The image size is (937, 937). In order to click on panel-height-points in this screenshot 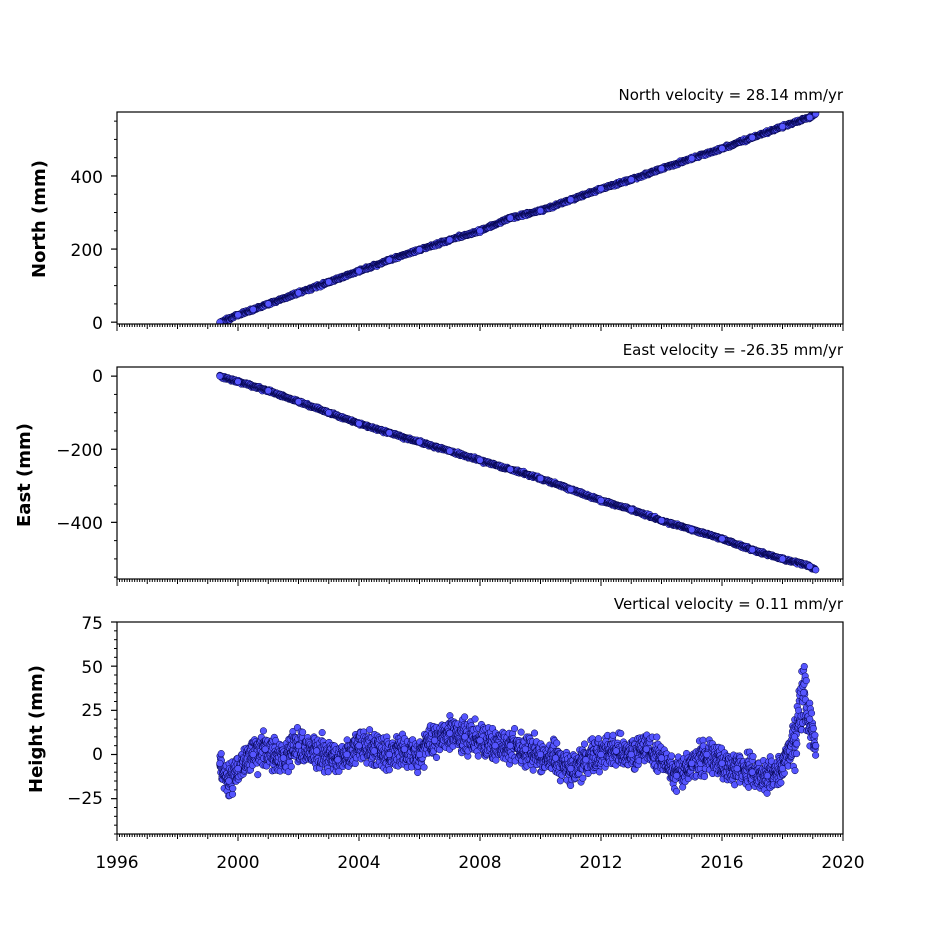, I will do `click(518, 731)`.